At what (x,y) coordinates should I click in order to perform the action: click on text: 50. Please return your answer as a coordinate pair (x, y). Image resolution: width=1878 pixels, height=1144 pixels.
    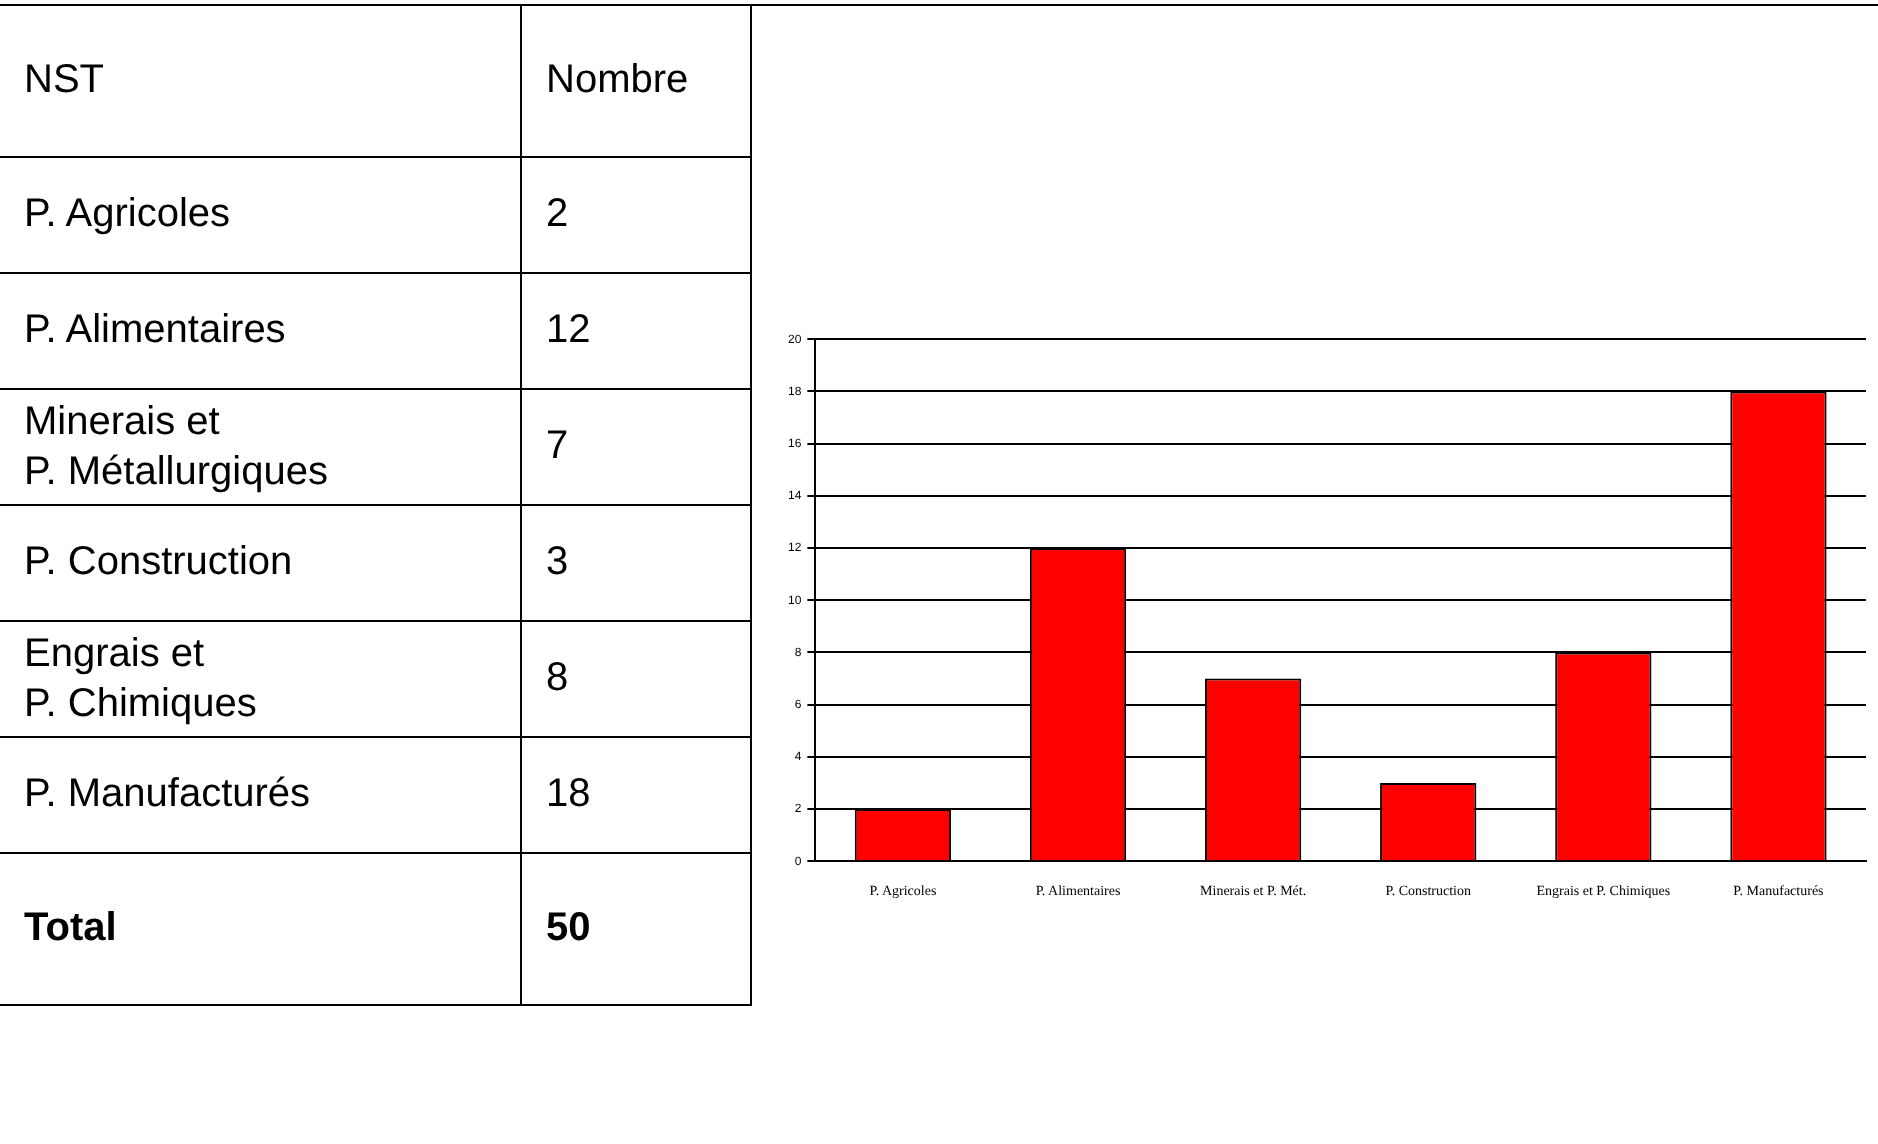
    Looking at the image, I should click on (636, 929).